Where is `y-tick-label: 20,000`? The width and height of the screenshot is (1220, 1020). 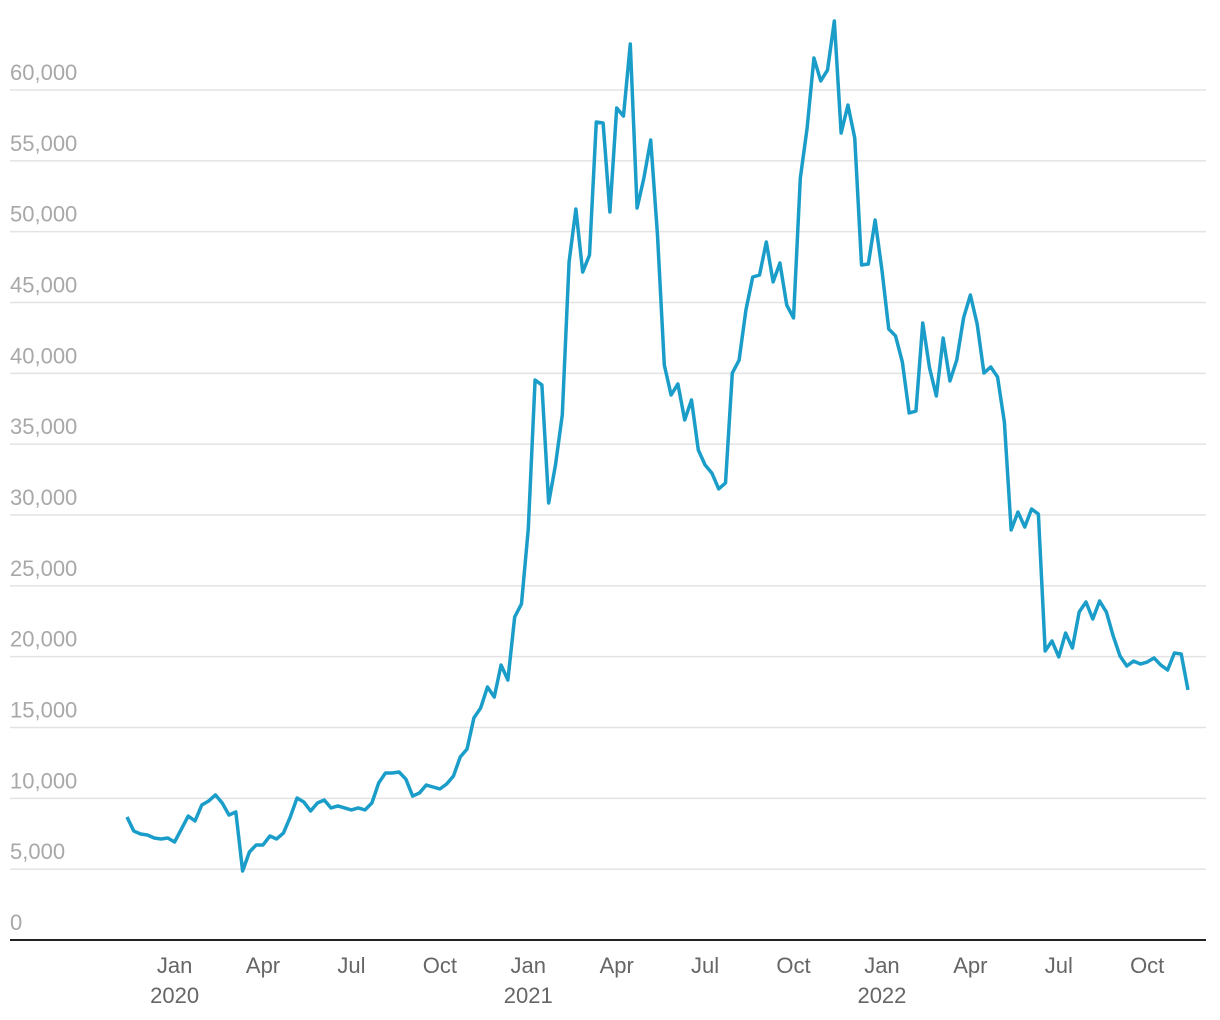
y-tick-label: 20,000 is located at coordinates (43, 639).